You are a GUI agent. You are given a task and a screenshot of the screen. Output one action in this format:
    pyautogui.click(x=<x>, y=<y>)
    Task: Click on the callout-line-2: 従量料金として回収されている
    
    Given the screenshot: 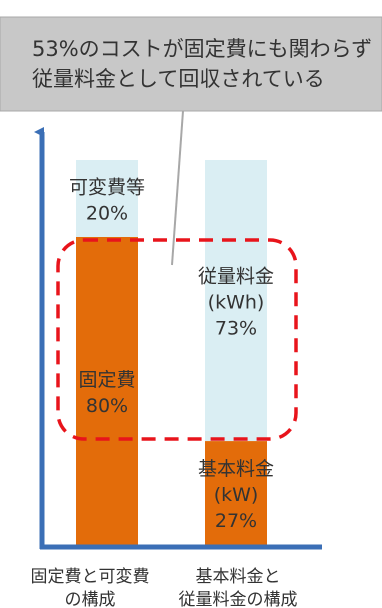 What is the action you would take?
    pyautogui.click(x=178, y=79)
    